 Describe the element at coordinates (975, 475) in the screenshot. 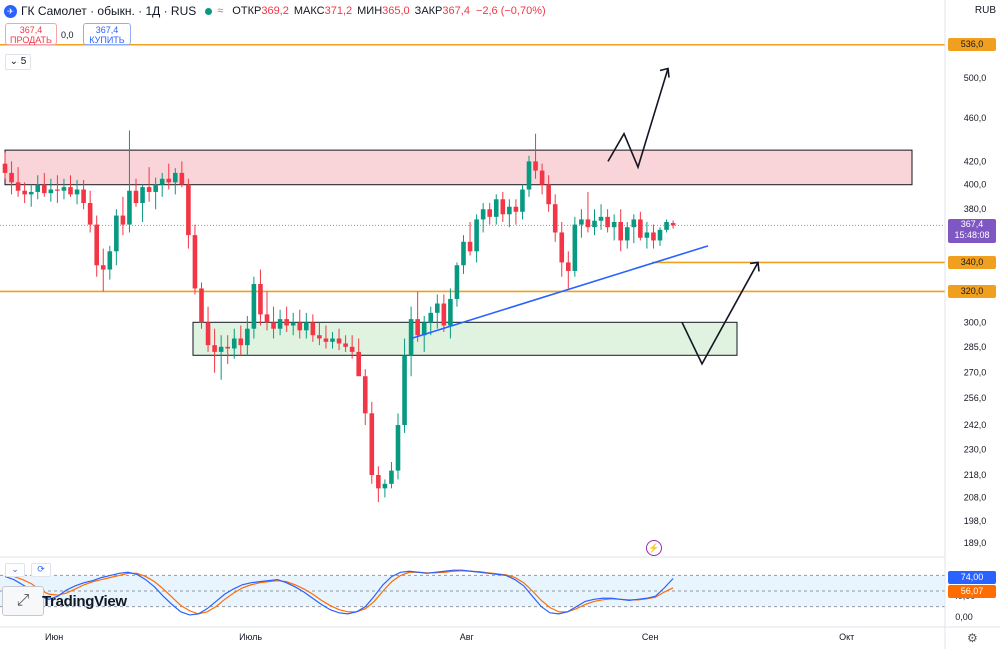

I see `price-tick-label: 218,0` at that location.